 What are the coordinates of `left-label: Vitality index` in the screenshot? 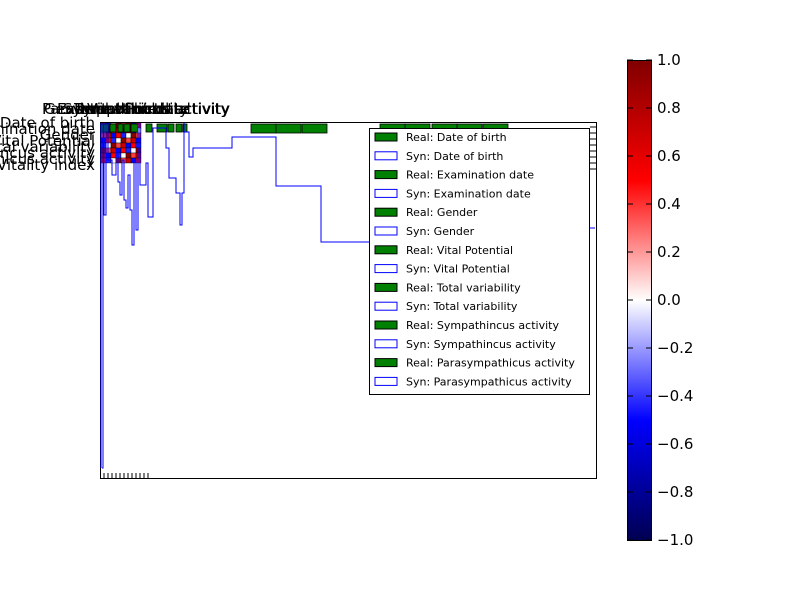 It's located at (47, 165).